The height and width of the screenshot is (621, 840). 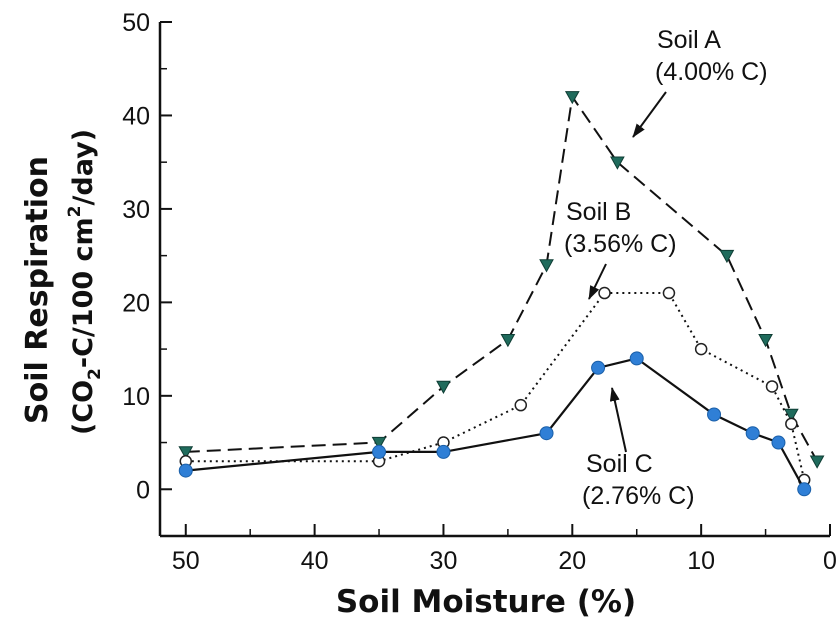 I want to click on y-axis-title-part: -C/100 cm, so click(x=83, y=292).